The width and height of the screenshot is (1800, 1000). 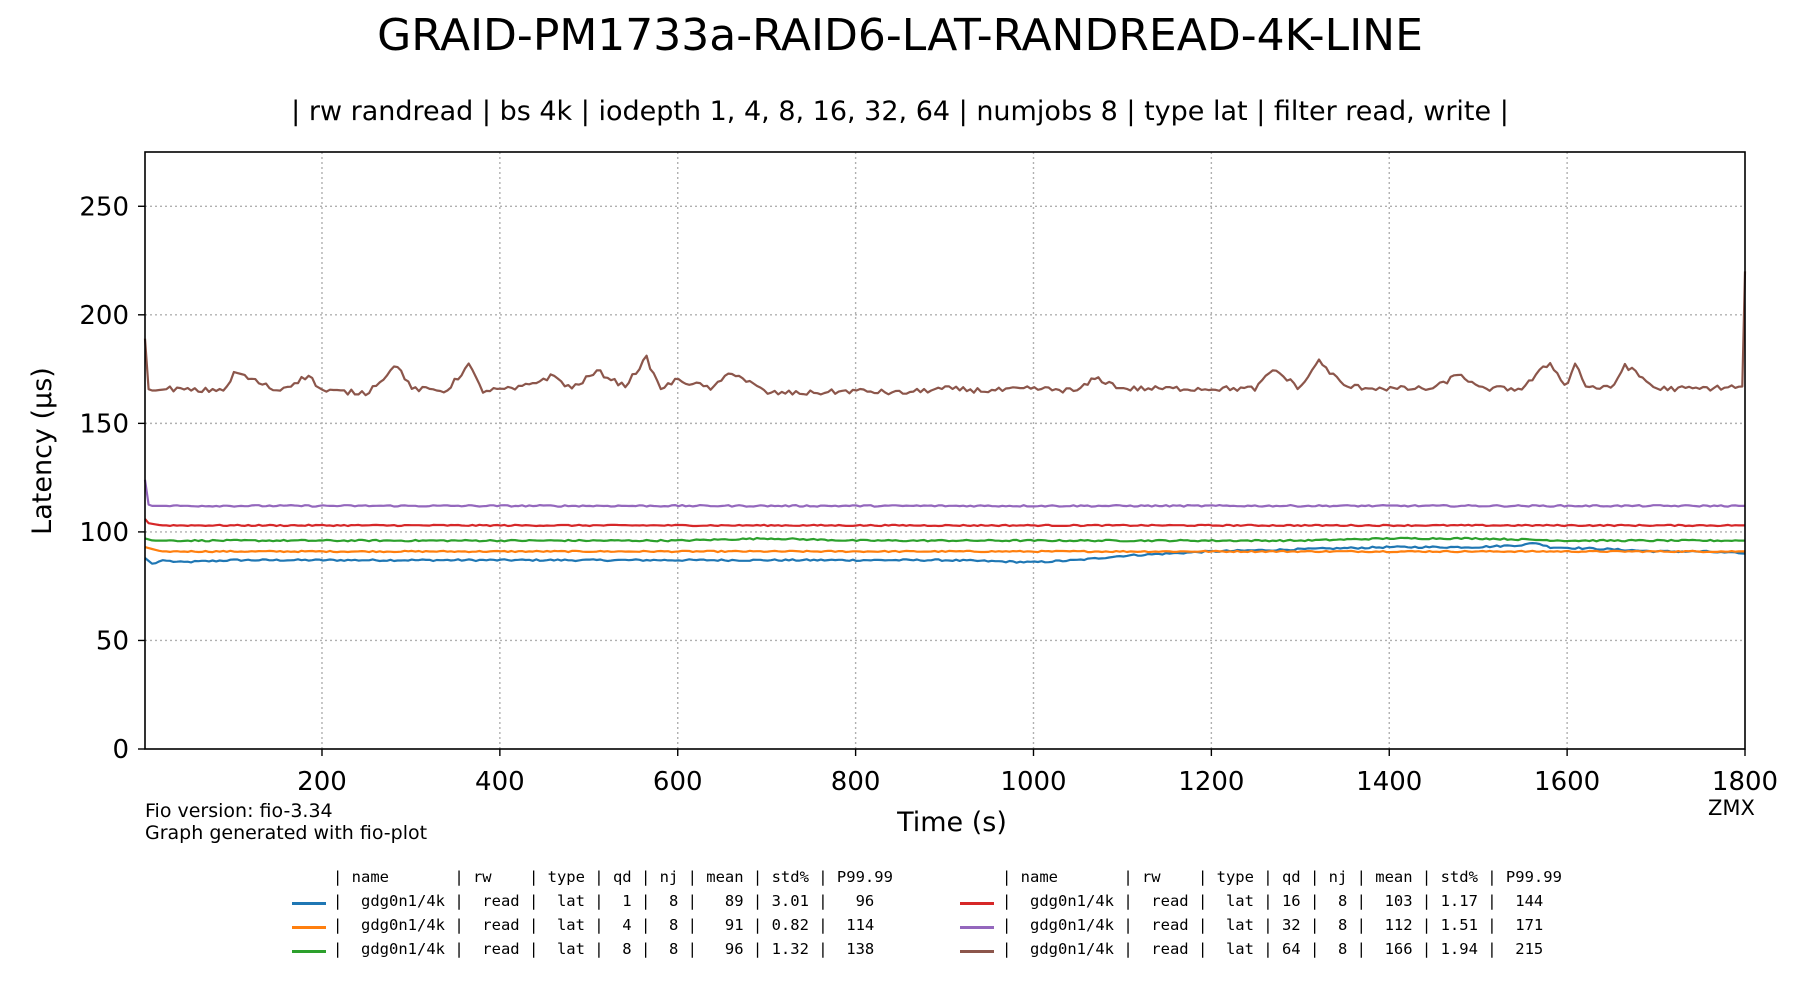 What do you see at coordinates (856, 782) in the screenshot?
I see `x-tick-label: 800` at bounding box center [856, 782].